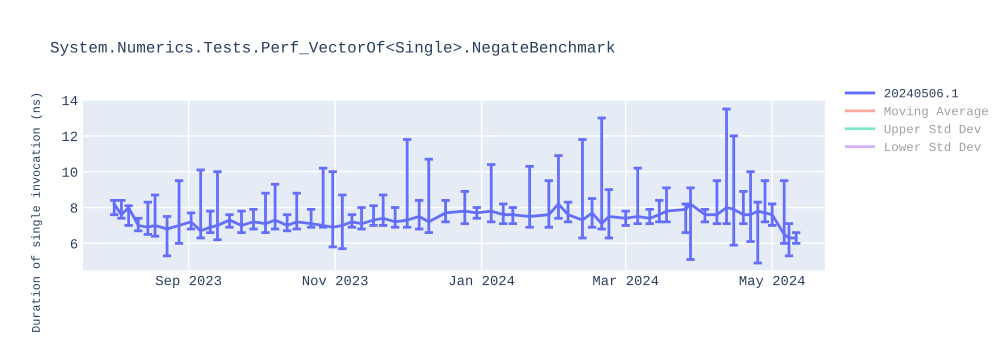 The width and height of the screenshot is (1000, 350). What do you see at coordinates (772, 282) in the screenshot?
I see `x-tick-label: May 2024` at bounding box center [772, 282].